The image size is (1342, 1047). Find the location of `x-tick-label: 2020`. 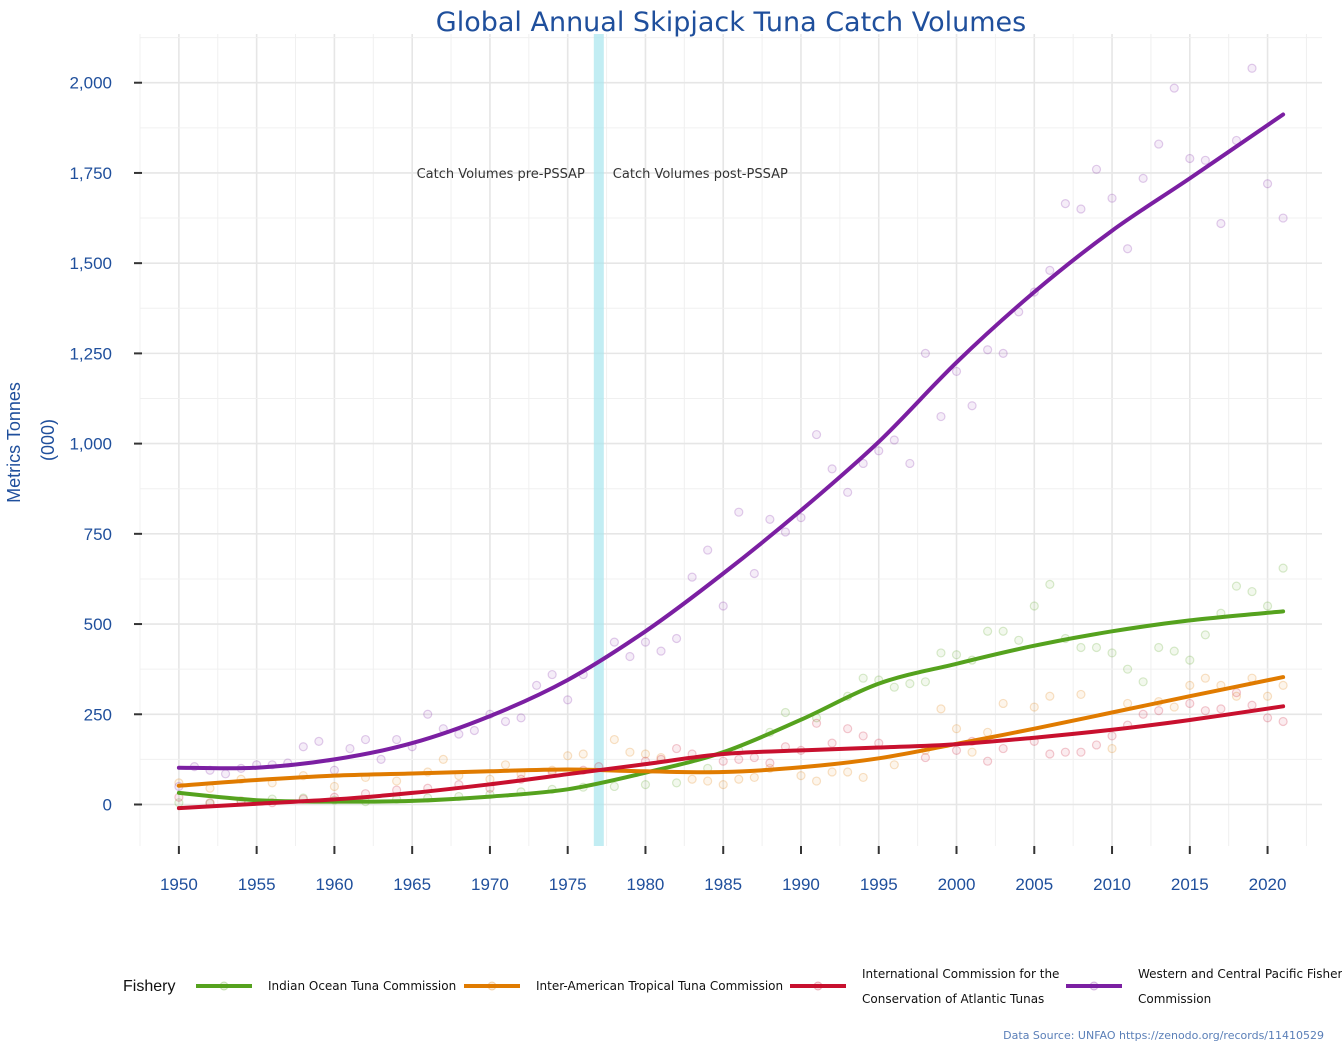

x-tick-label: 2020 is located at coordinates (1268, 884).